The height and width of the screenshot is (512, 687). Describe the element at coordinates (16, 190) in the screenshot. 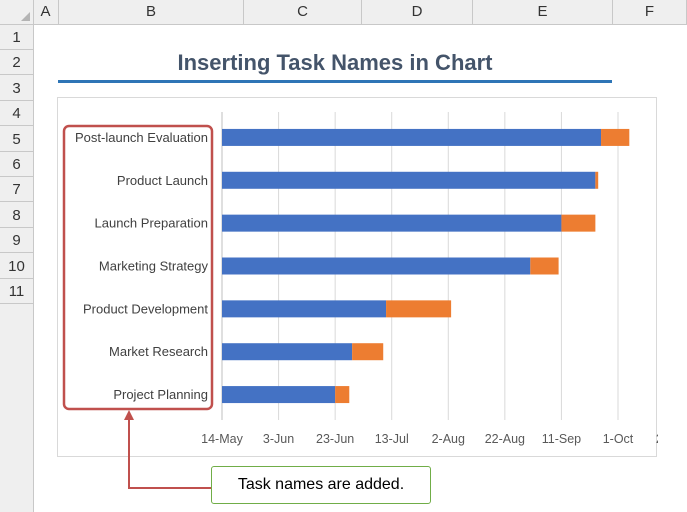

I see `row-header-7: 7` at that location.